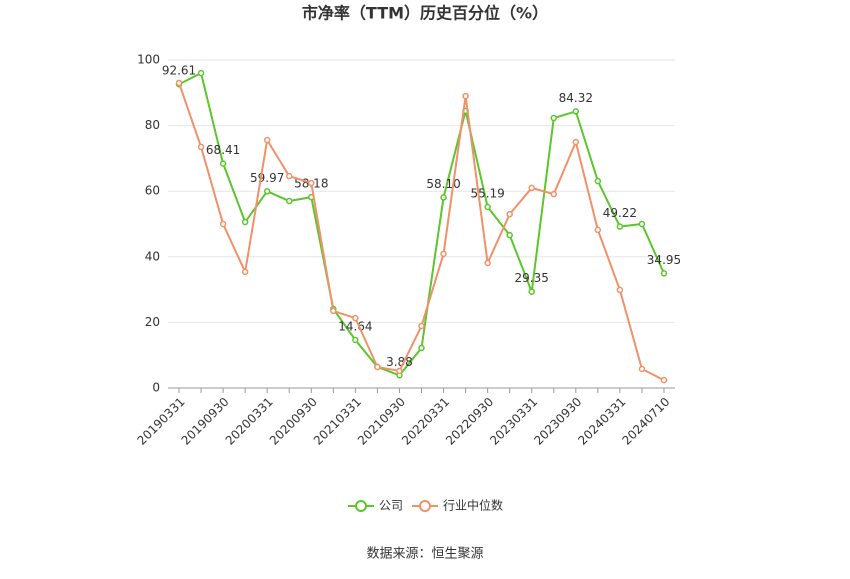 The width and height of the screenshot is (850, 579). What do you see at coordinates (156, 388) in the screenshot?
I see `y-tick-label: 0` at bounding box center [156, 388].